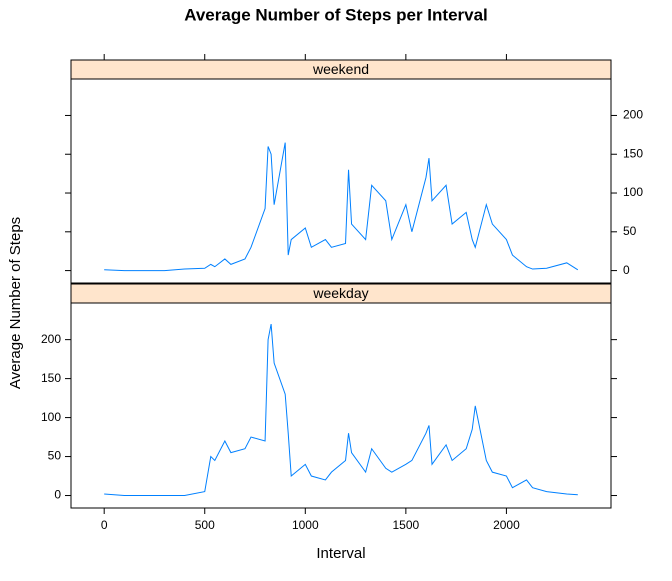 The image size is (672, 581). I want to click on x-tick-label: 1000, so click(305, 525).